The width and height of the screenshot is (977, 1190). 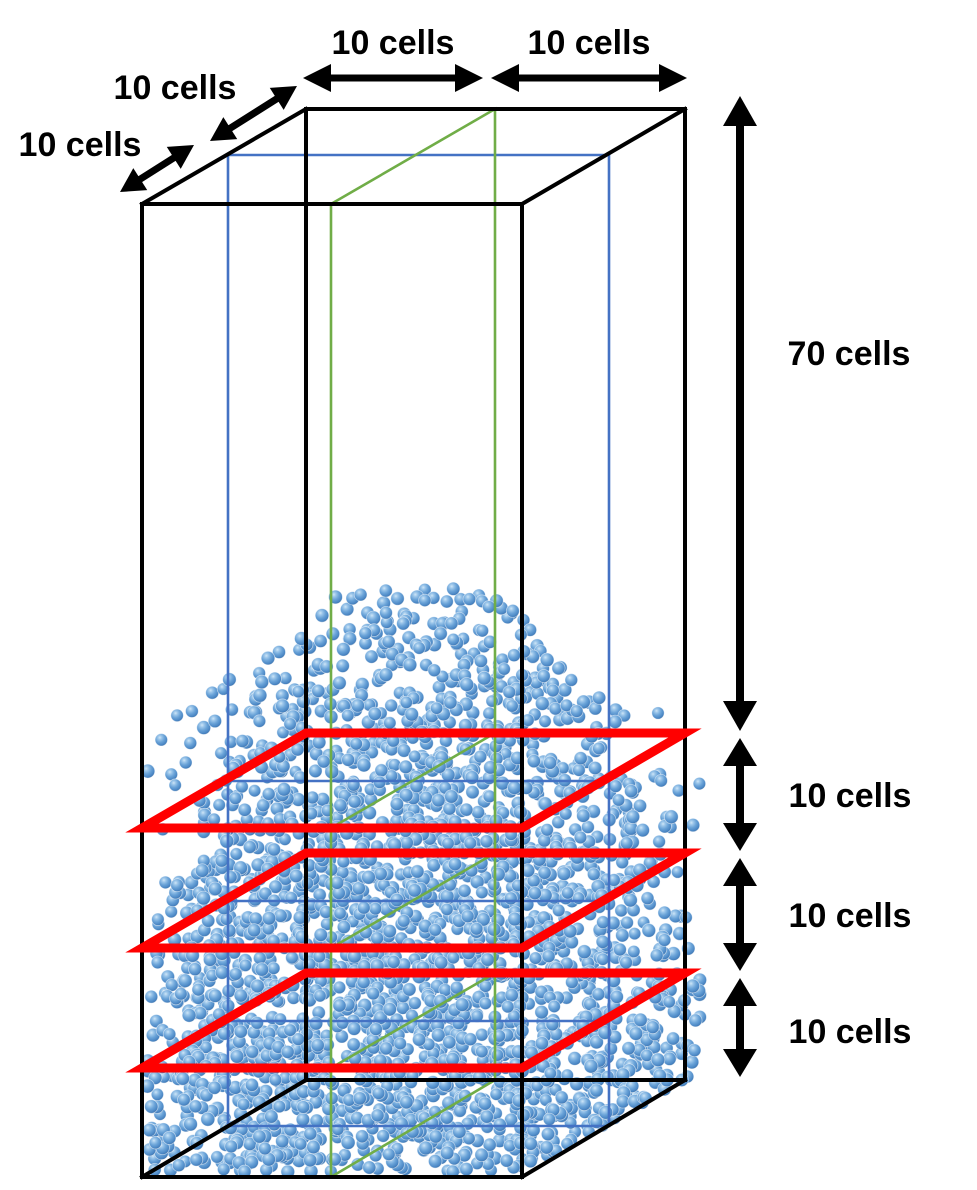 I want to click on layer-1-arrow, so click(x=740, y=794).